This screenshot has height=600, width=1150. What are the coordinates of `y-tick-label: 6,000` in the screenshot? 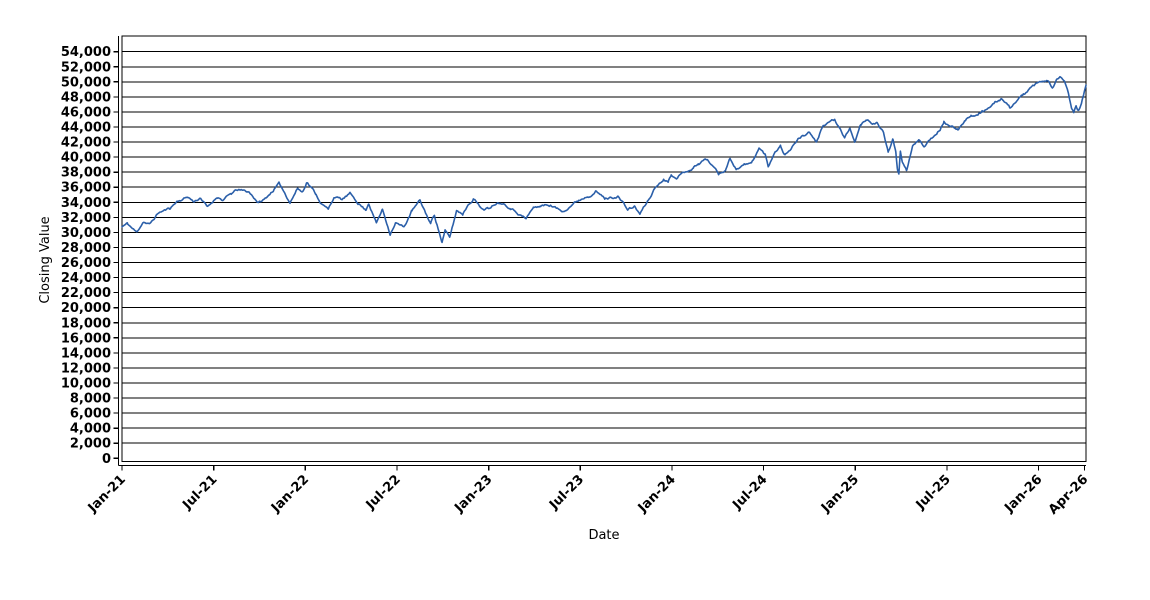 It's located at (90, 414).